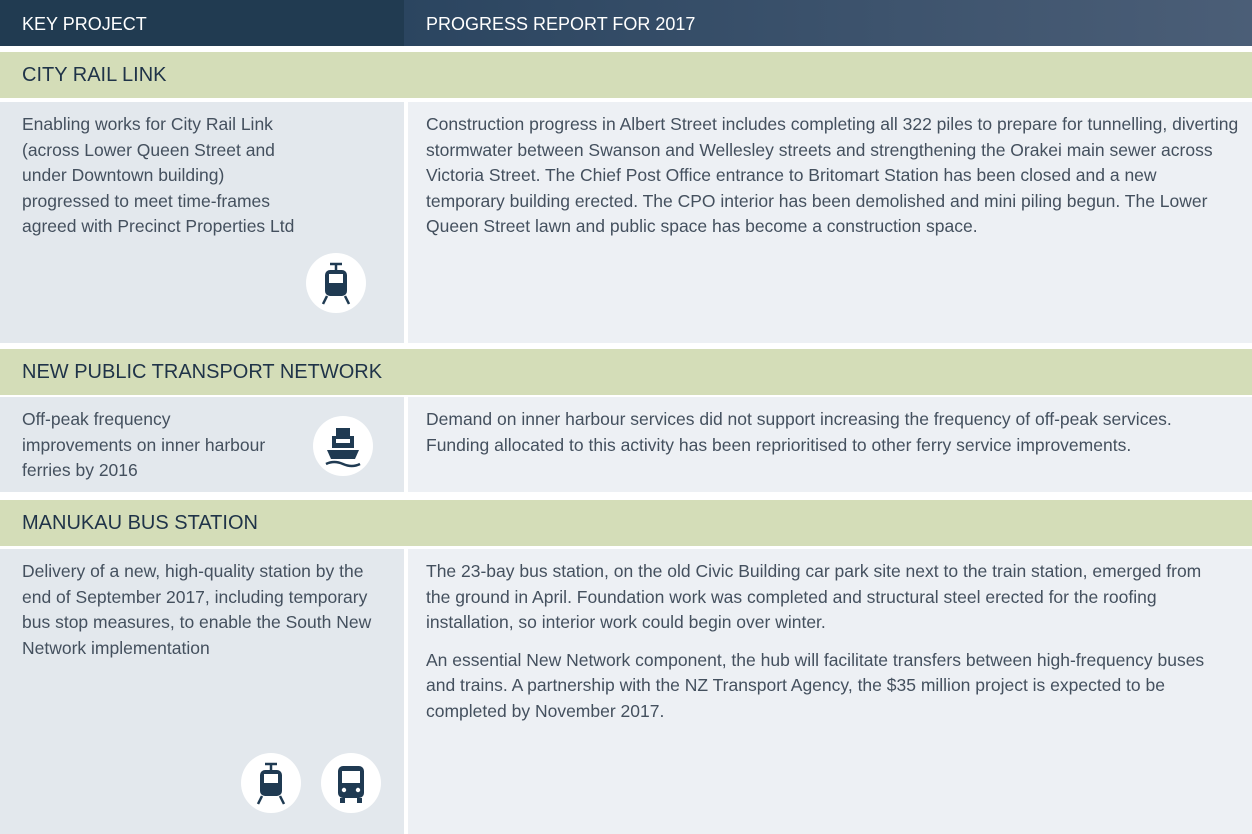 The height and width of the screenshot is (834, 1252). What do you see at coordinates (626, 75) in the screenshot?
I see `section-title: CITY RAIL LINK` at bounding box center [626, 75].